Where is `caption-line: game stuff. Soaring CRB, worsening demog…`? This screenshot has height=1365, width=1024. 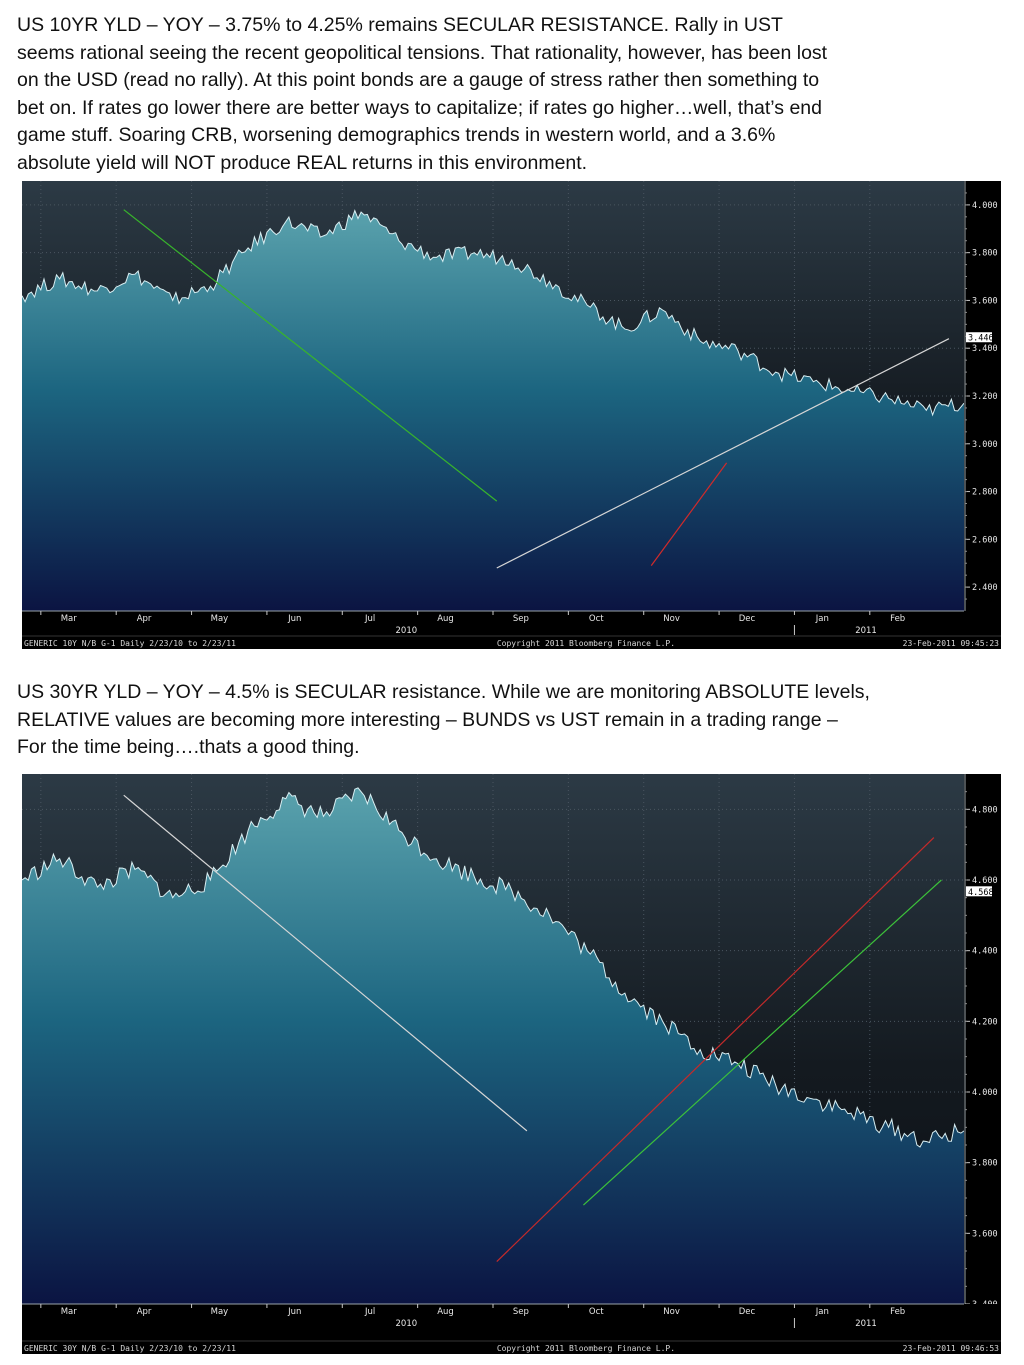
caption-line: game stuff. Soaring CRB, worsening demog… is located at coordinates (396, 135).